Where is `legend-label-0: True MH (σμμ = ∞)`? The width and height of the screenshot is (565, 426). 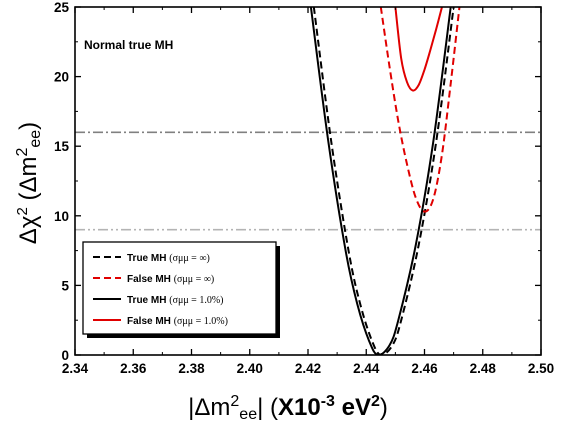
legend-label-0: True MH (σμμ = ∞) is located at coordinates (168, 258).